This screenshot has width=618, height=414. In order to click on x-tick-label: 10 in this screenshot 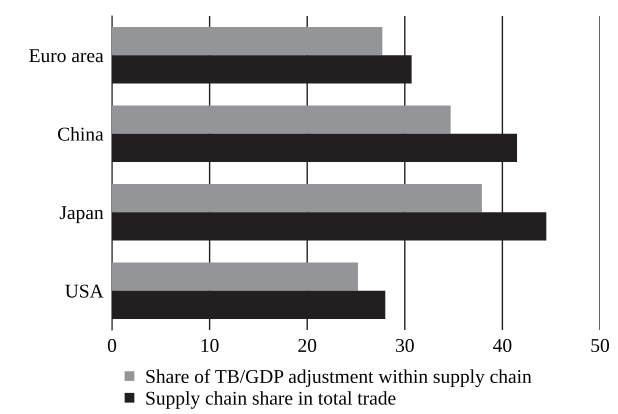, I will do `click(210, 345)`.